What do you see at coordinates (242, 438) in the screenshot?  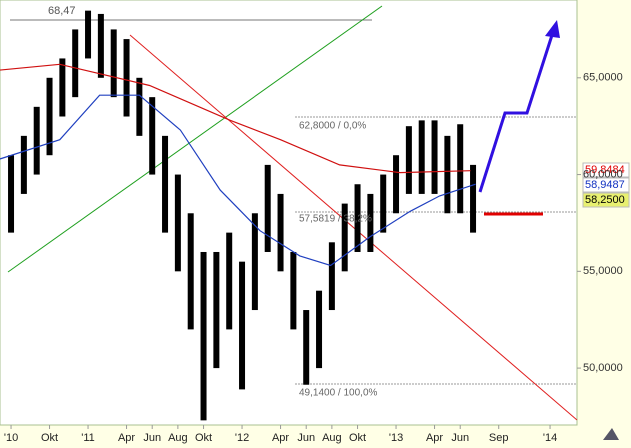 I see `x-tick-label: '12` at bounding box center [242, 438].